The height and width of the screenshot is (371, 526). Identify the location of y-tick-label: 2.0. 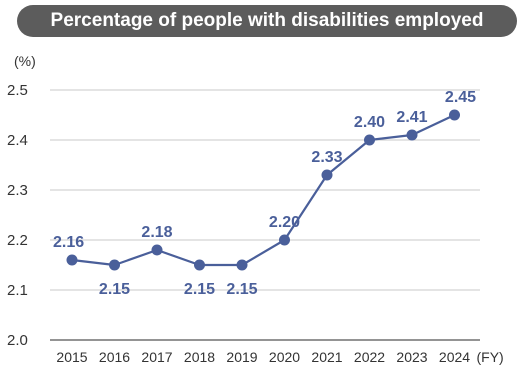
(17, 340).